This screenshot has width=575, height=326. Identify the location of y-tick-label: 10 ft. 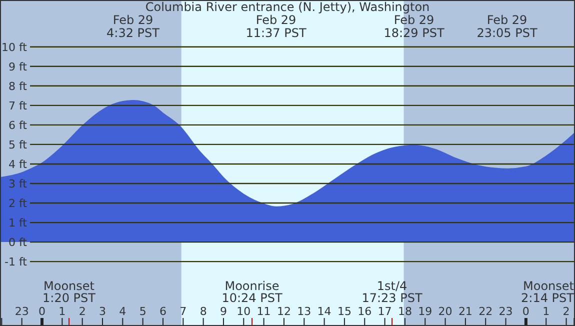
(15, 47).